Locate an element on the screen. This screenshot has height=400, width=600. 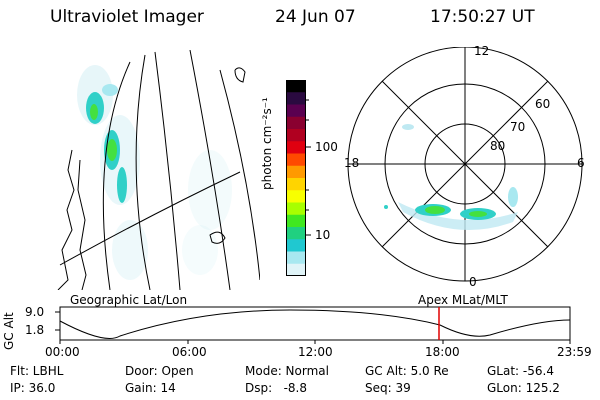
colorbar-tick-10: 10 is located at coordinates (323, 235).